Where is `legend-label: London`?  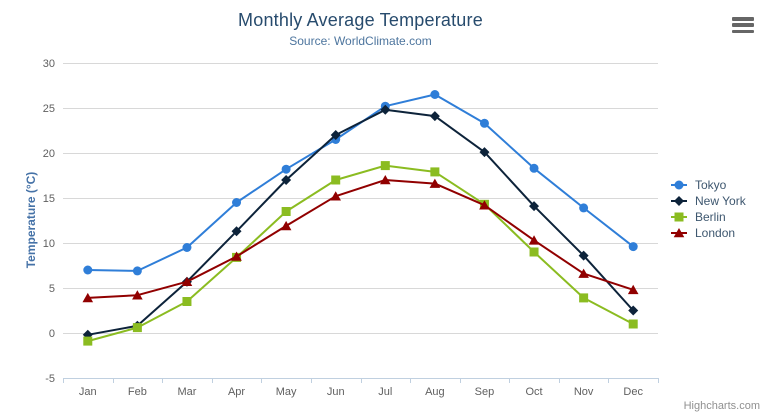 legend-label: London is located at coordinates (715, 233).